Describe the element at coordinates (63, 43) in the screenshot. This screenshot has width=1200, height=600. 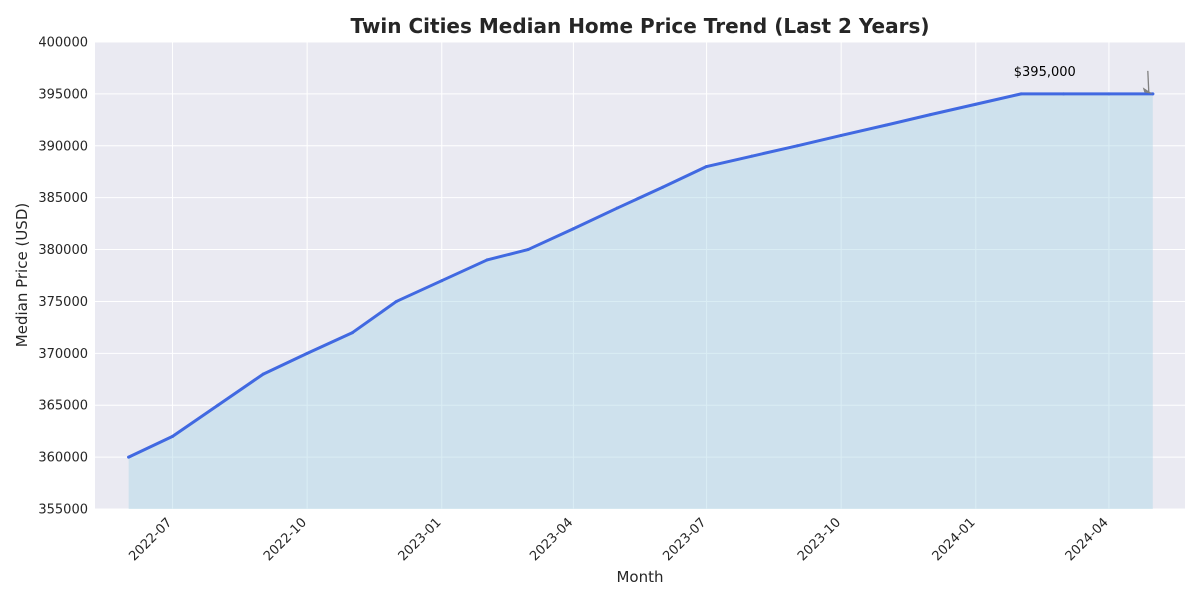
I see `y-tick-label: 400000` at that location.